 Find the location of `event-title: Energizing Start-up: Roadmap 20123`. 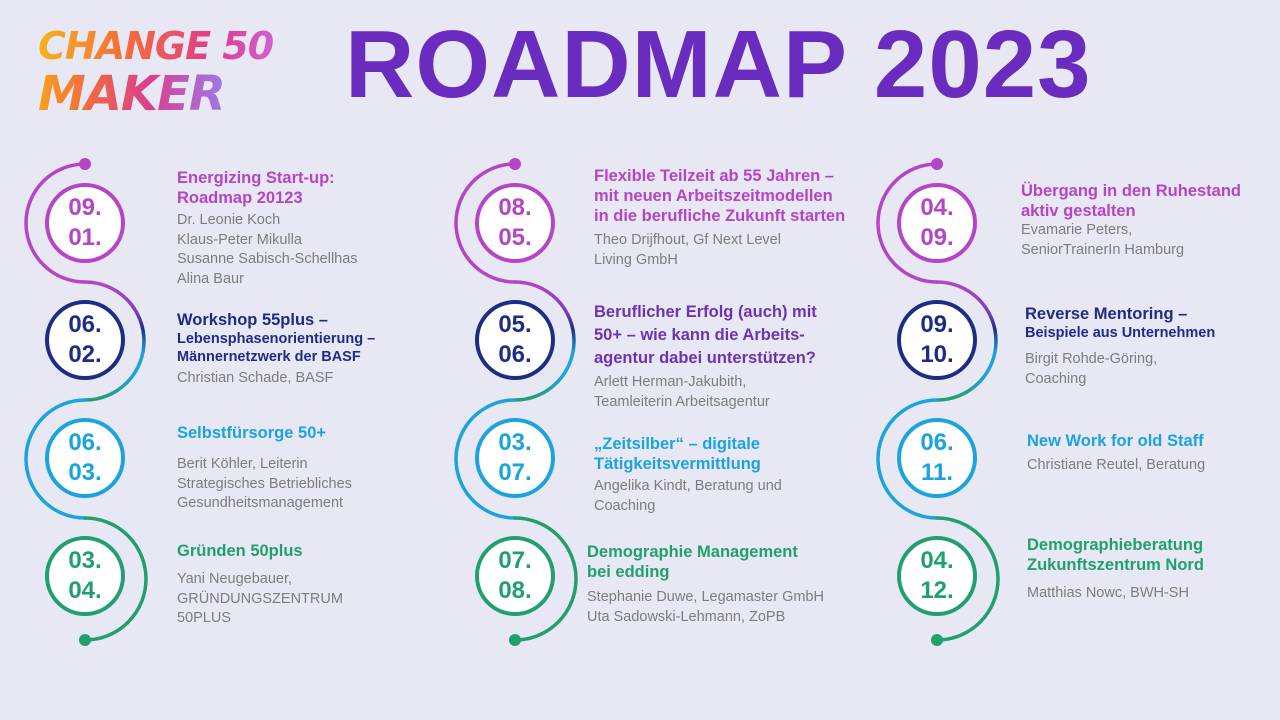

event-title: Energizing Start-up: Roadmap 20123 is located at coordinates (256, 188).